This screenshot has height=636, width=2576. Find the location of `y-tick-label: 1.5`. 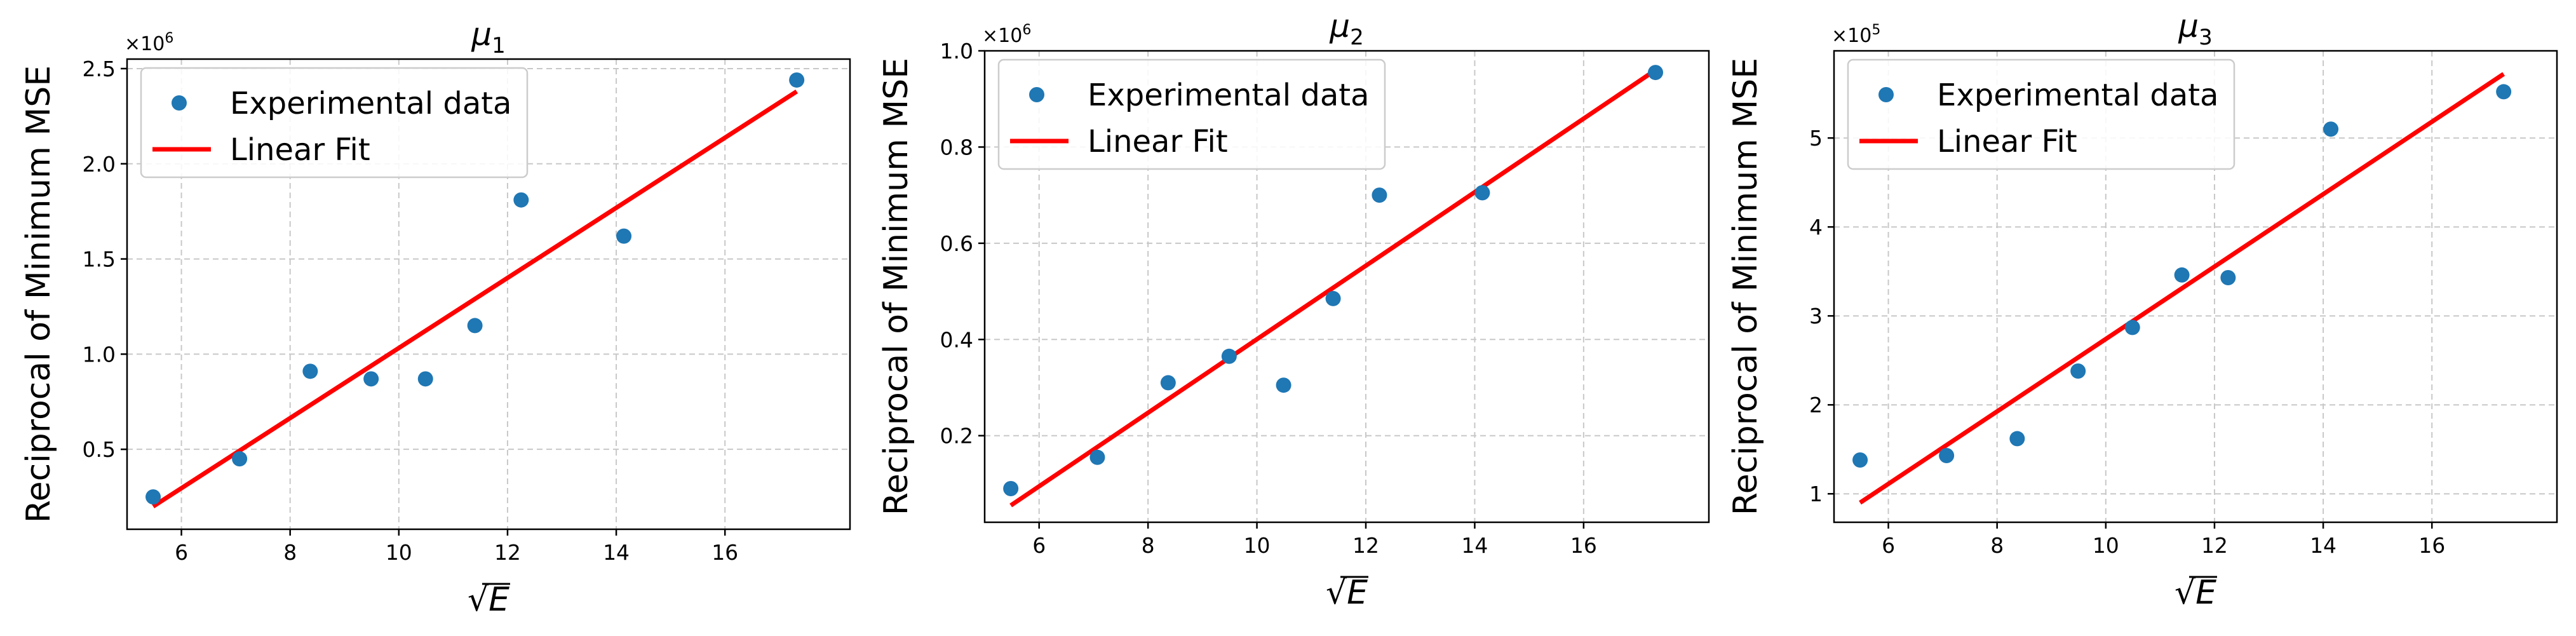

y-tick-label: 1.5 is located at coordinates (99, 259).